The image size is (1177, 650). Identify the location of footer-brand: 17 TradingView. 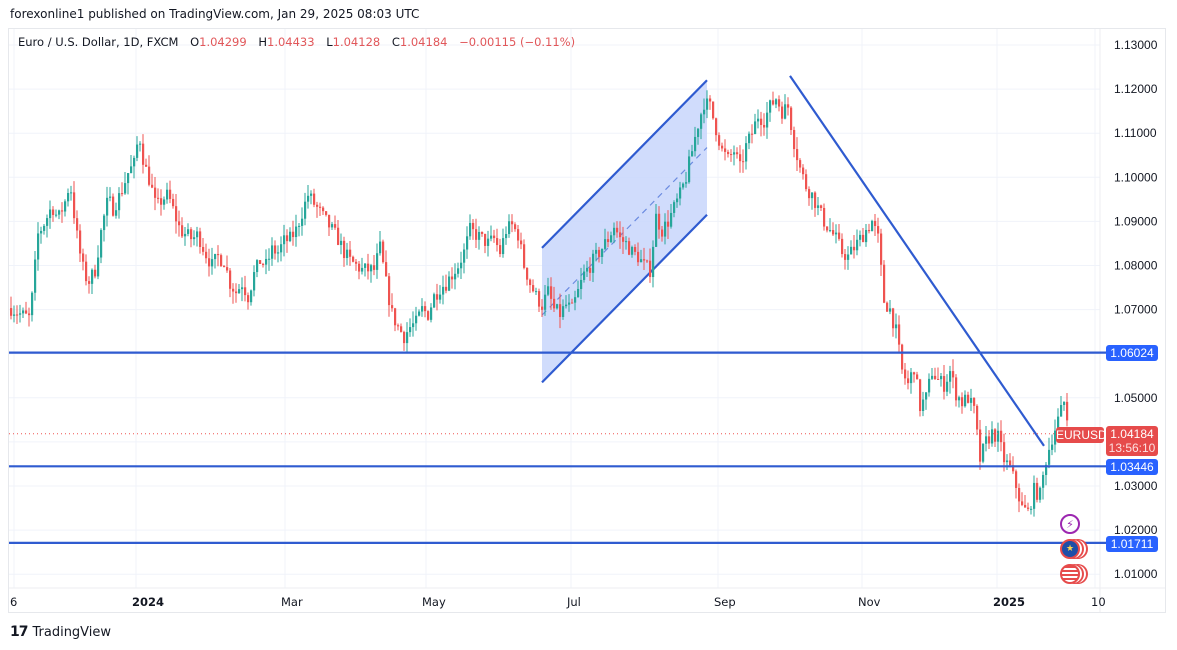
(60, 632).